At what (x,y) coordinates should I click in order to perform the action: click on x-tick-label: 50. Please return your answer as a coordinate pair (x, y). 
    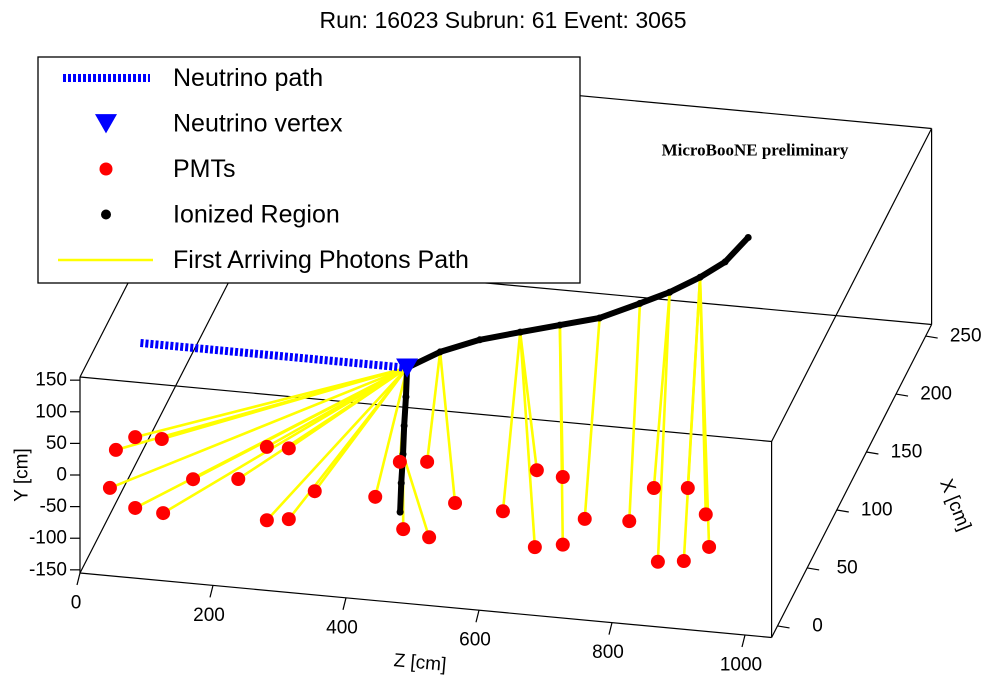
    Looking at the image, I should click on (847, 567).